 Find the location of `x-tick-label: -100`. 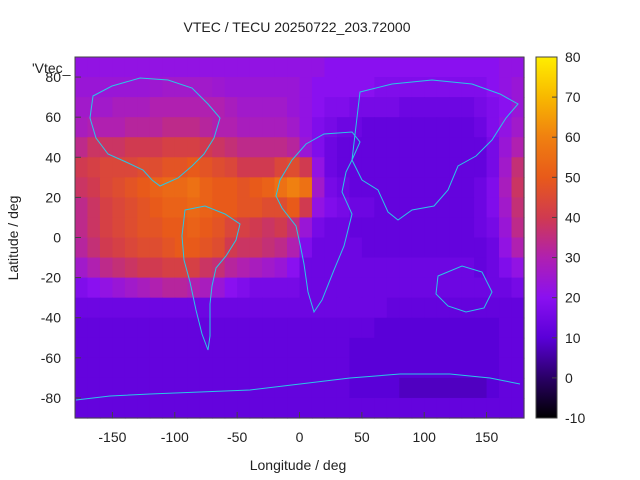

x-tick-label: -100 is located at coordinates (175, 437).